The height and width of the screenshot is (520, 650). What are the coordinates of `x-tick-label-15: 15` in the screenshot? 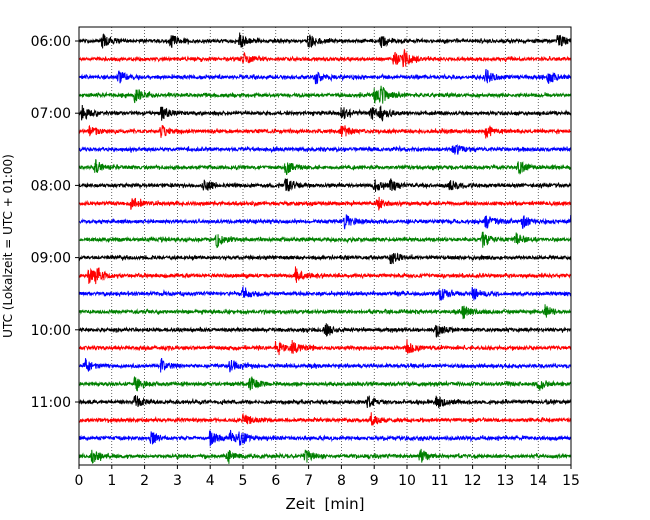 It's located at (571, 481).